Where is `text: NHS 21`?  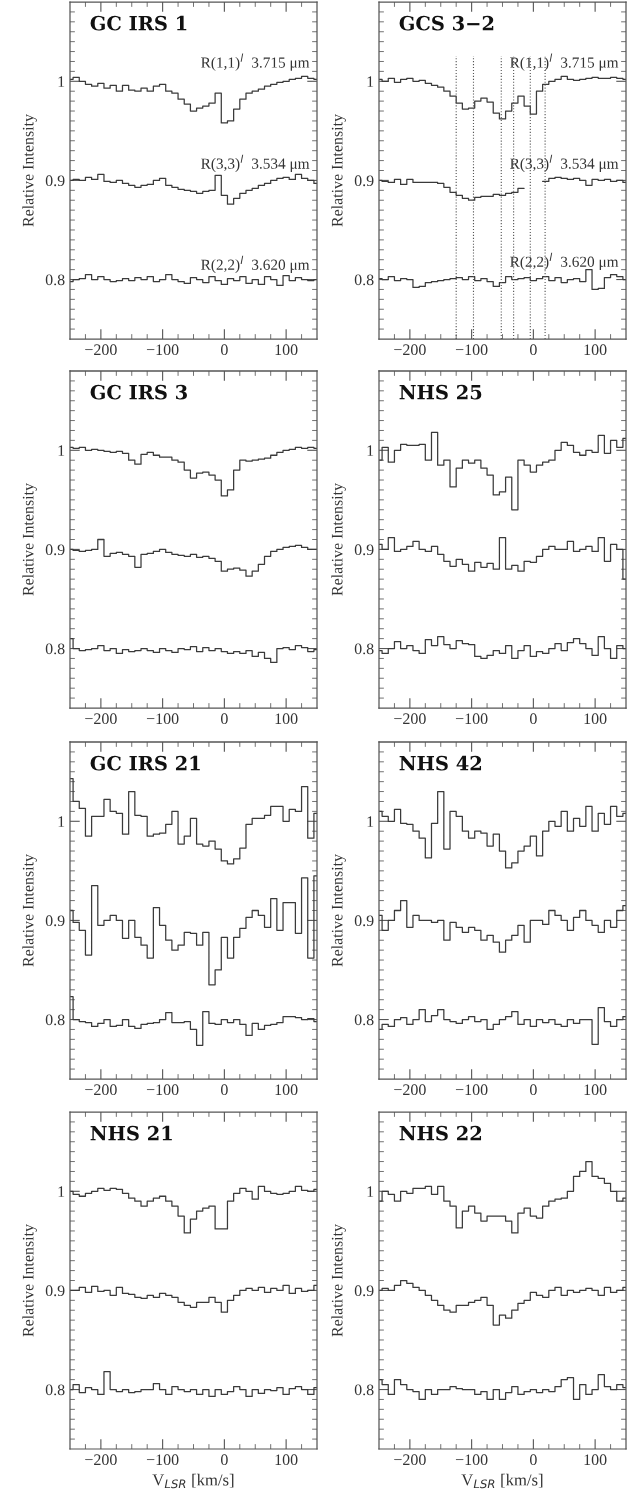 text: NHS 21 is located at coordinates (131, 1133).